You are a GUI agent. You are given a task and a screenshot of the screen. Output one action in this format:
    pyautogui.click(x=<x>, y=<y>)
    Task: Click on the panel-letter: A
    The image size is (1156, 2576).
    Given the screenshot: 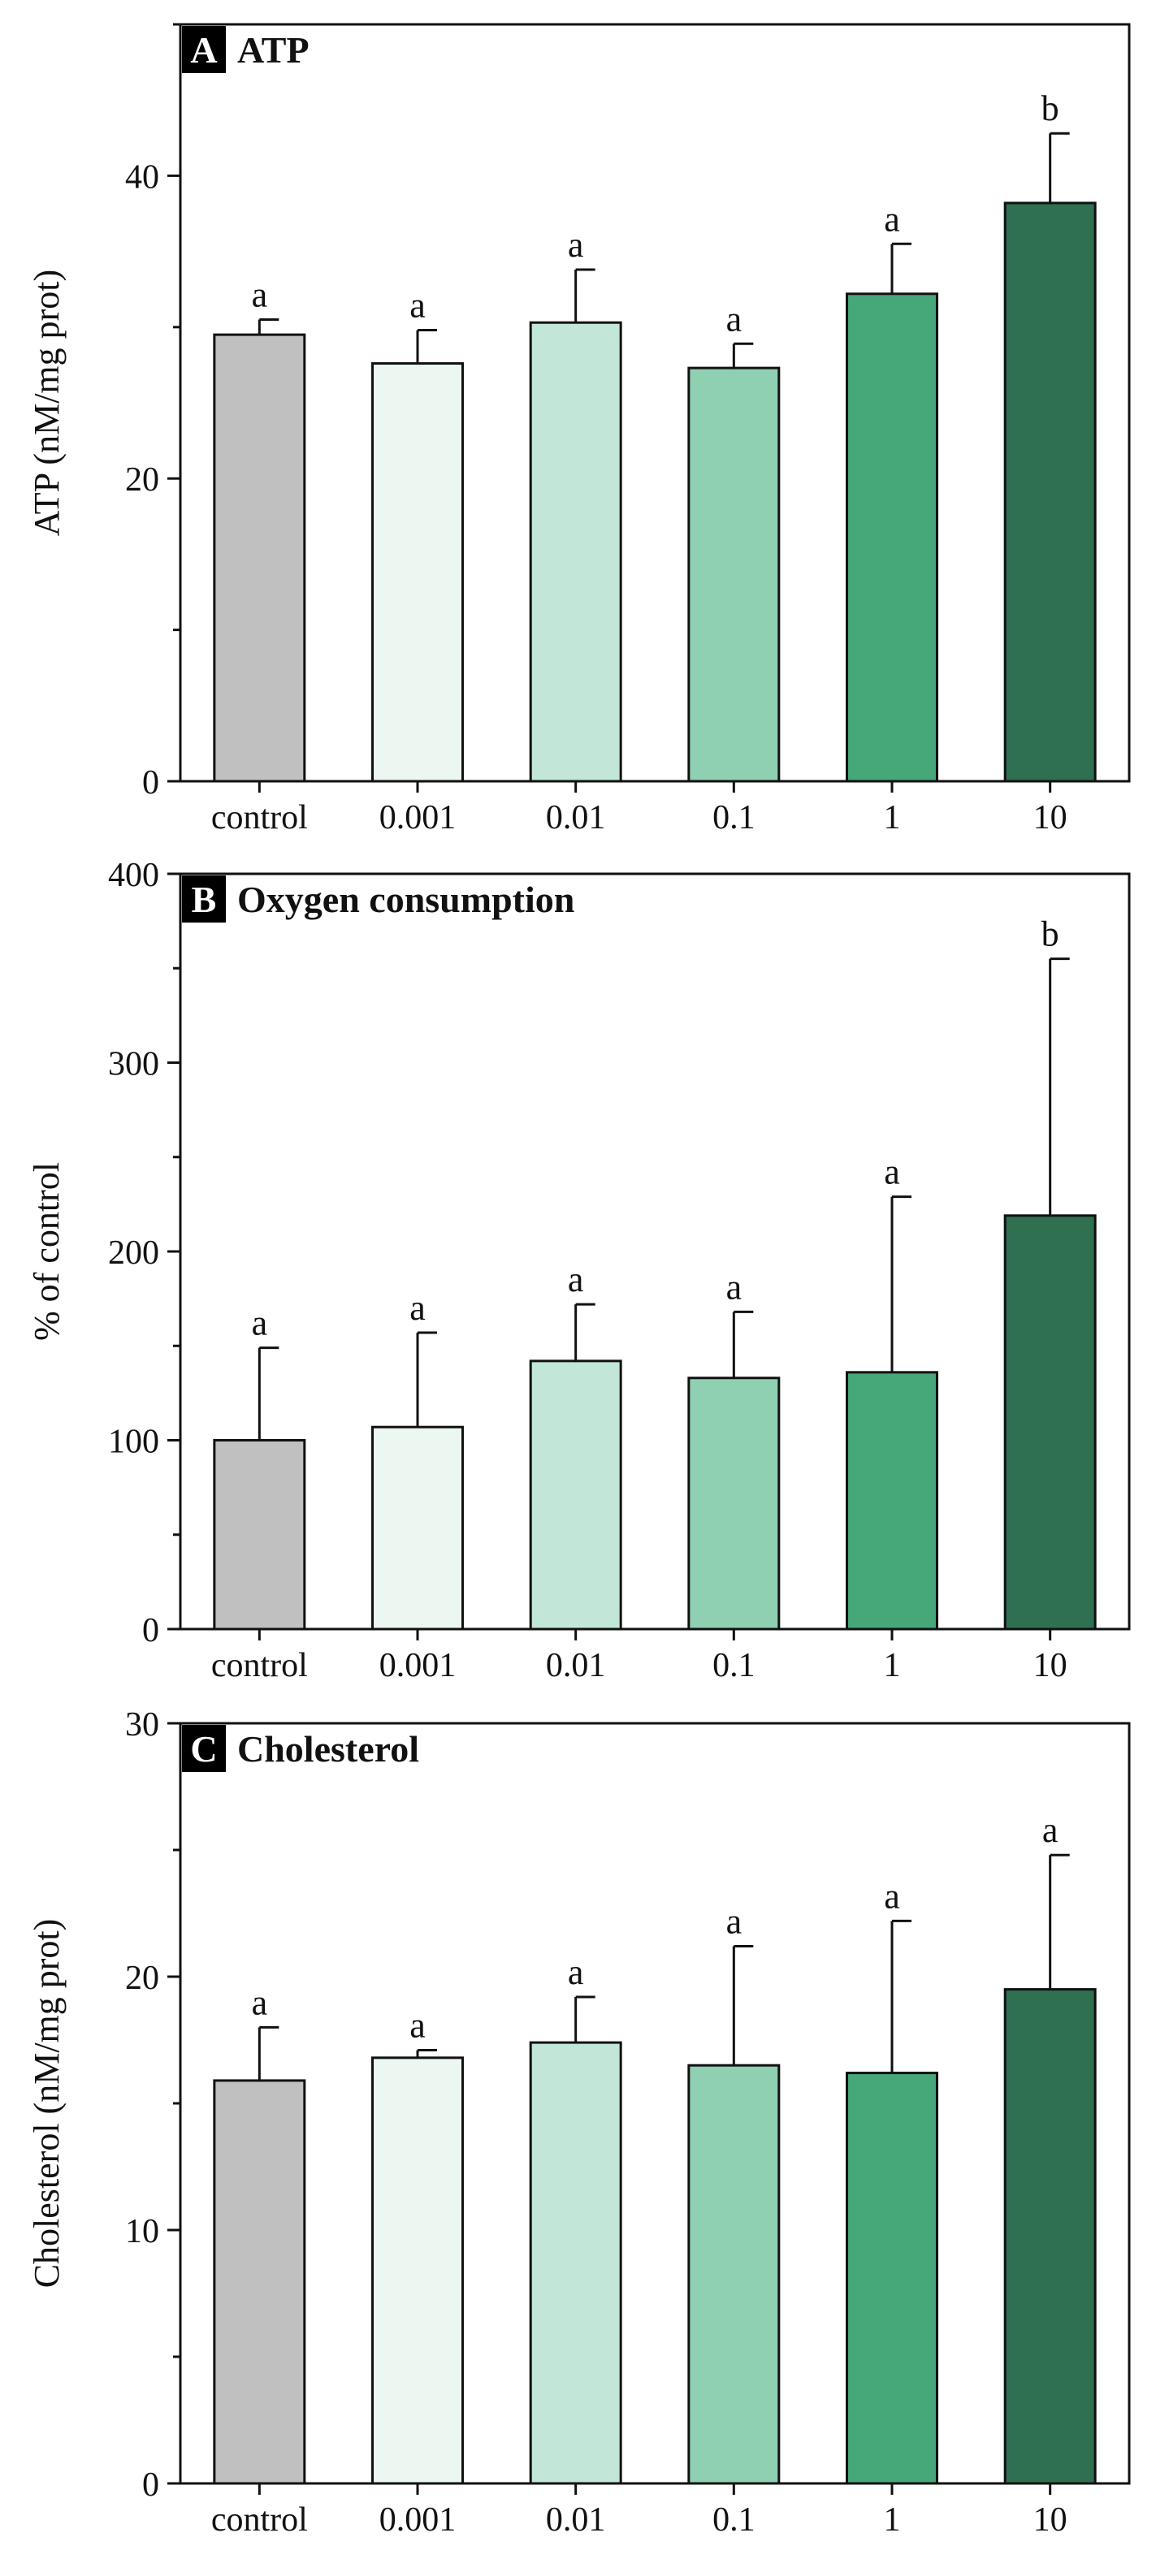 What is the action you would take?
    pyautogui.click(x=203, y=50)
    